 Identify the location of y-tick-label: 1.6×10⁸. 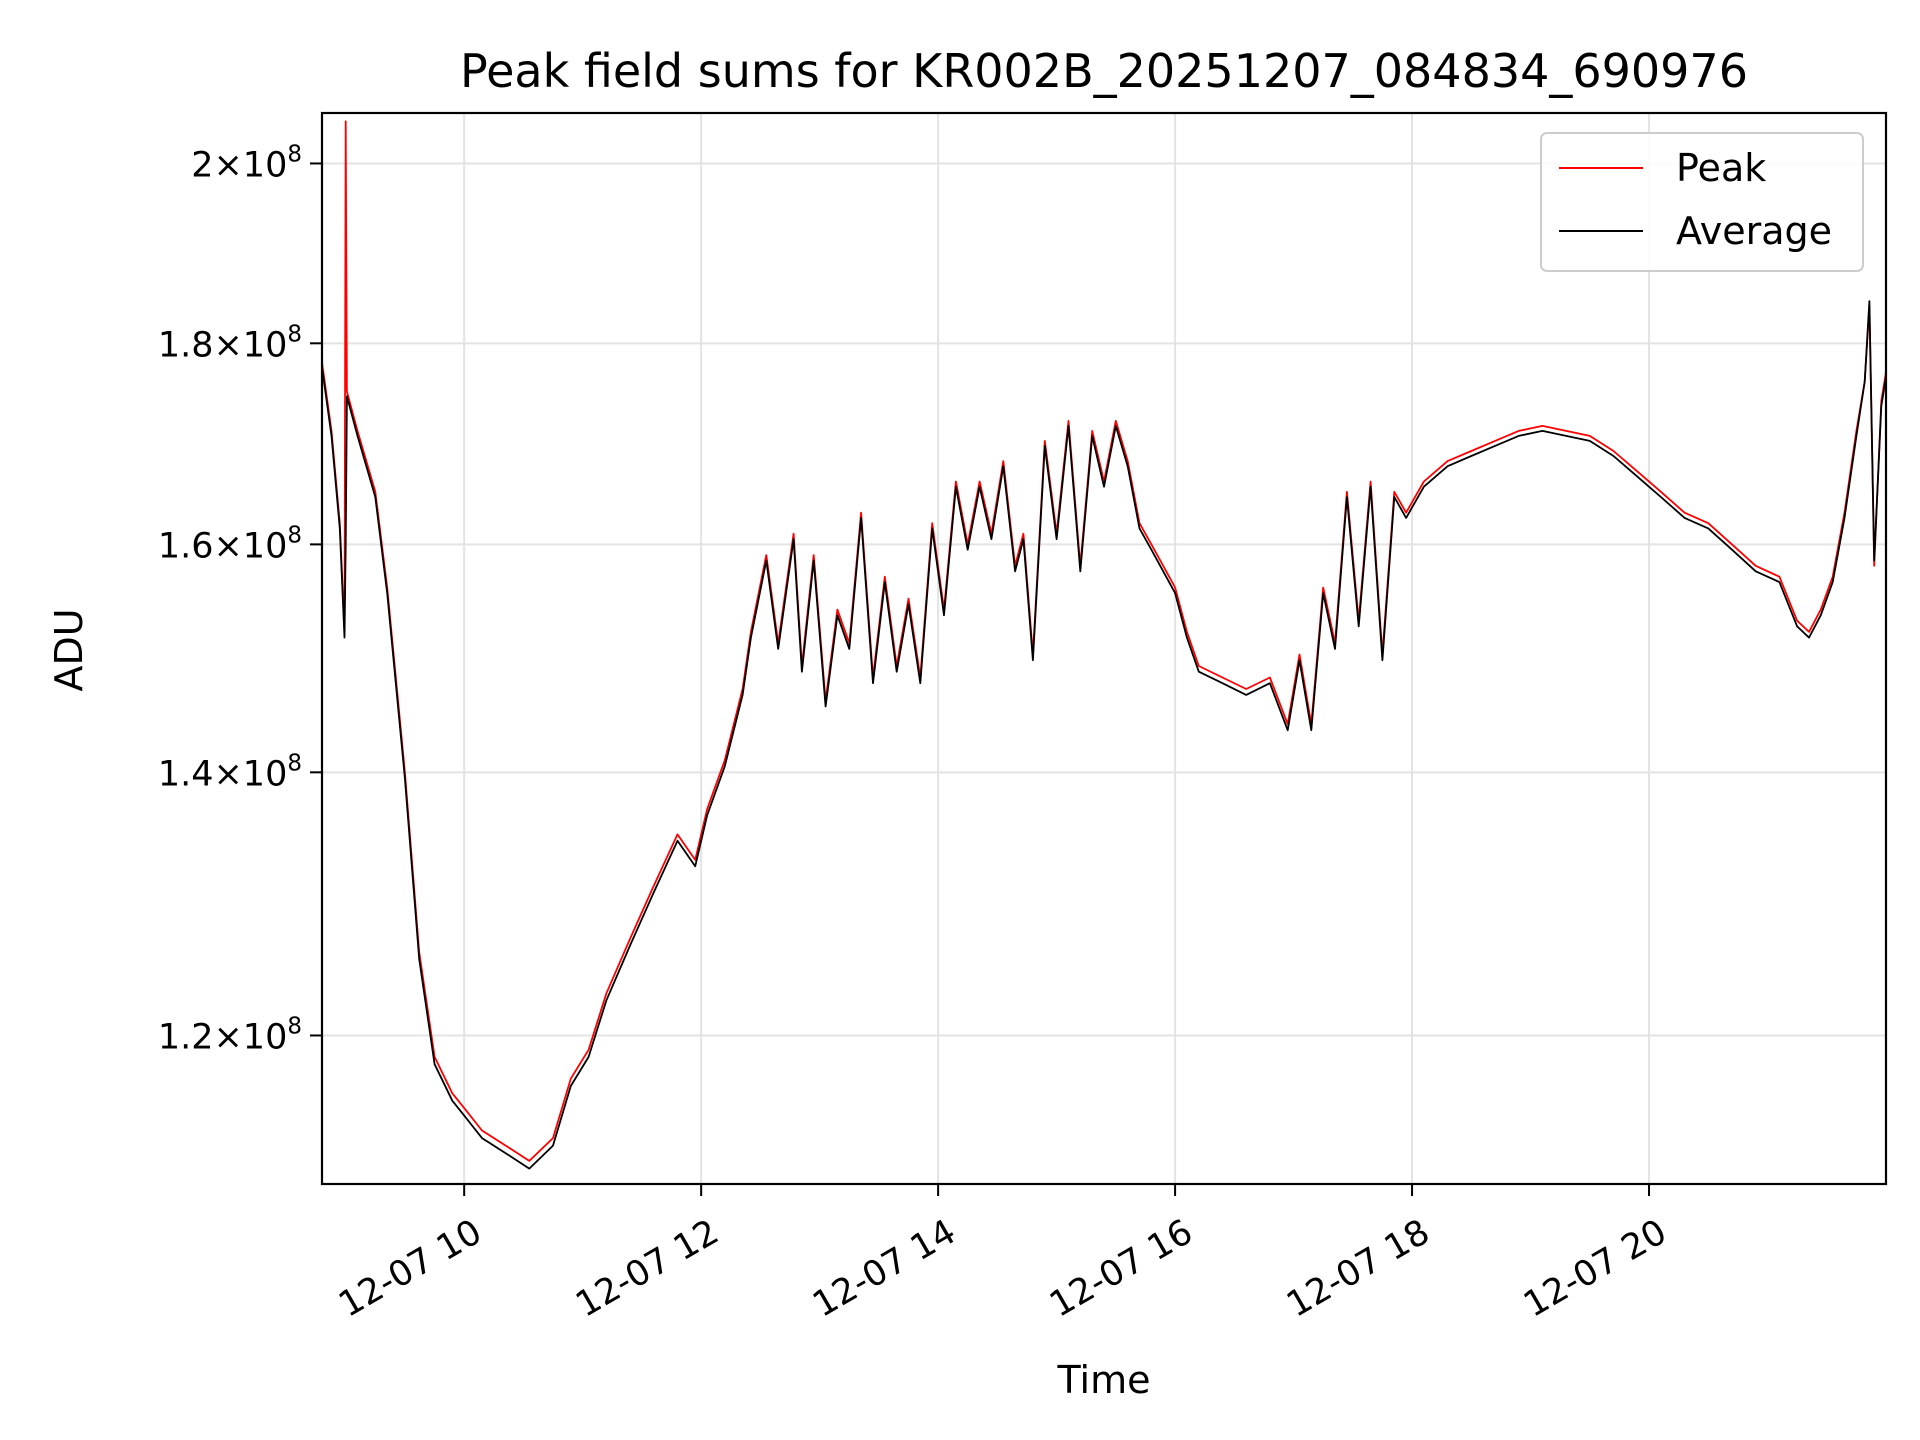
(230, 544).